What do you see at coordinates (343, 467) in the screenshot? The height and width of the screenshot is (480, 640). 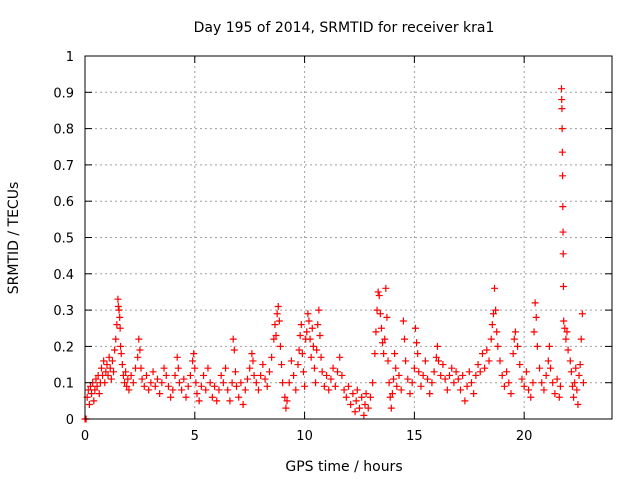 I see `x-axis-label: GPS time / hours` at bounding box center [343, 467].